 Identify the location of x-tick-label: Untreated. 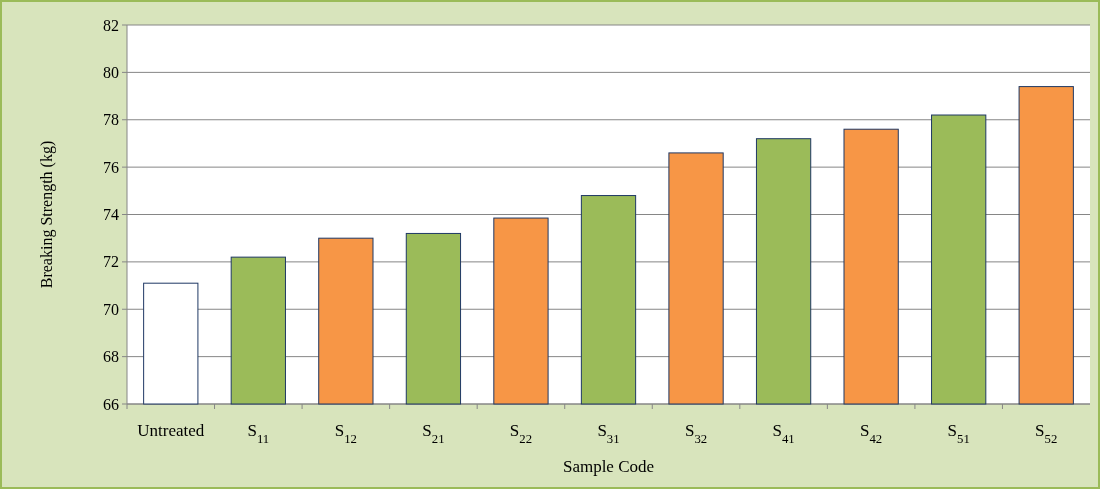
(171, 430).